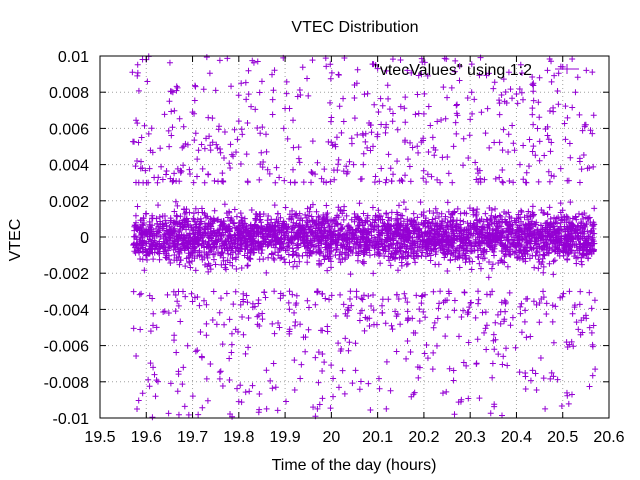 This screenshot has height=480, width=640. Describe the element at coordinates (69, 129) in the screenshot. I see `y-tick-label: 0.006` at that location.